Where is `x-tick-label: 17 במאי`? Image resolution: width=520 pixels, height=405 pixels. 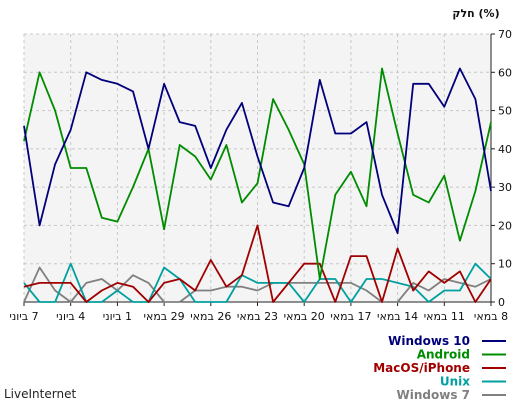 x-tick-label: 17 במאי is located at coordinates (350, 316).